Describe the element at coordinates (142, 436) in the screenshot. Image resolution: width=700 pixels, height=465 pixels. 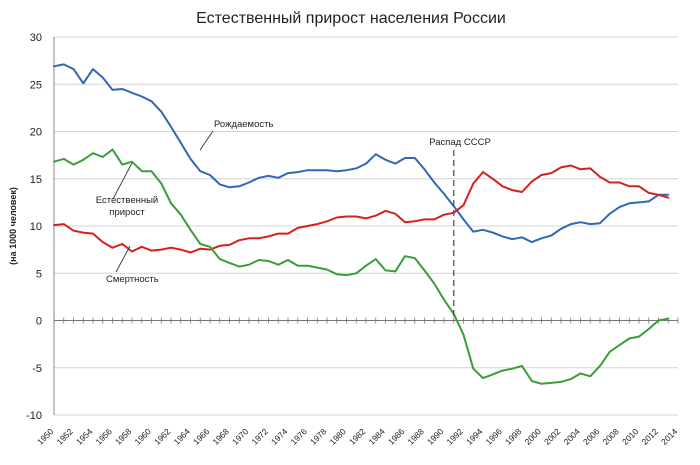
I see `x-tick-label: 1960` at that location.